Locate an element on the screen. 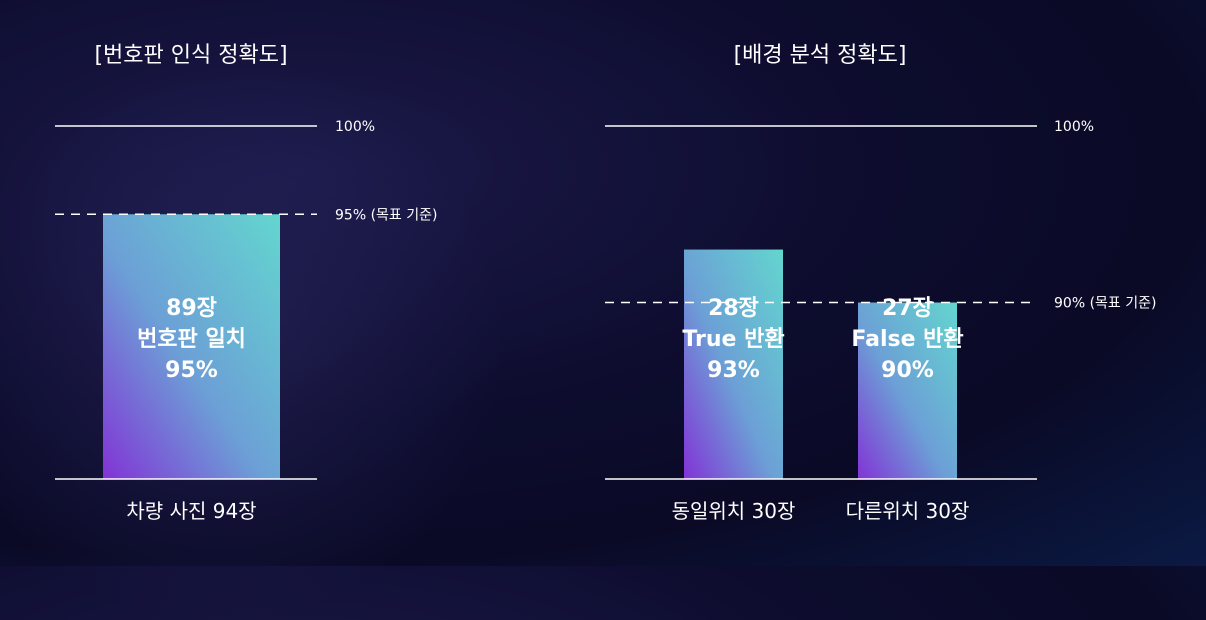 The image size is (1206, 620). reference-line-label: 95% (목표 기준) is located at coordinates (386, 215).